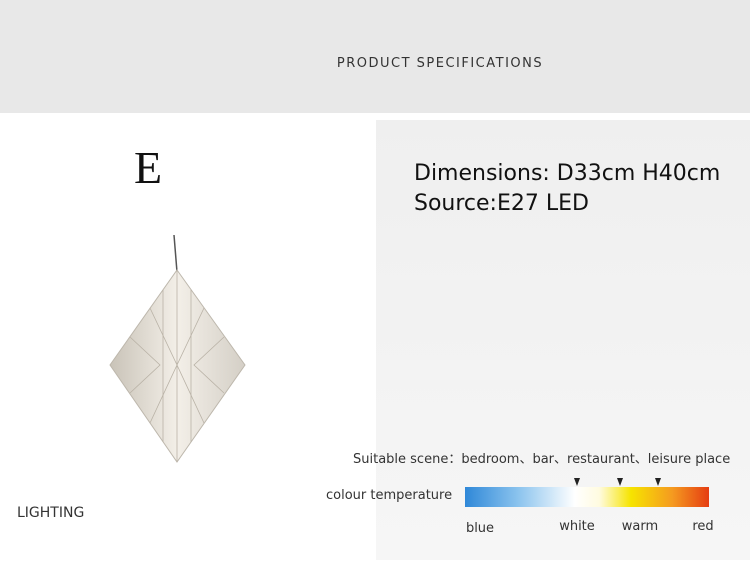 The image size is (750, 576). What do you see at coordinates (177, 348) in the screenshot?
I see `lamp` at bounding box center [177, 348].